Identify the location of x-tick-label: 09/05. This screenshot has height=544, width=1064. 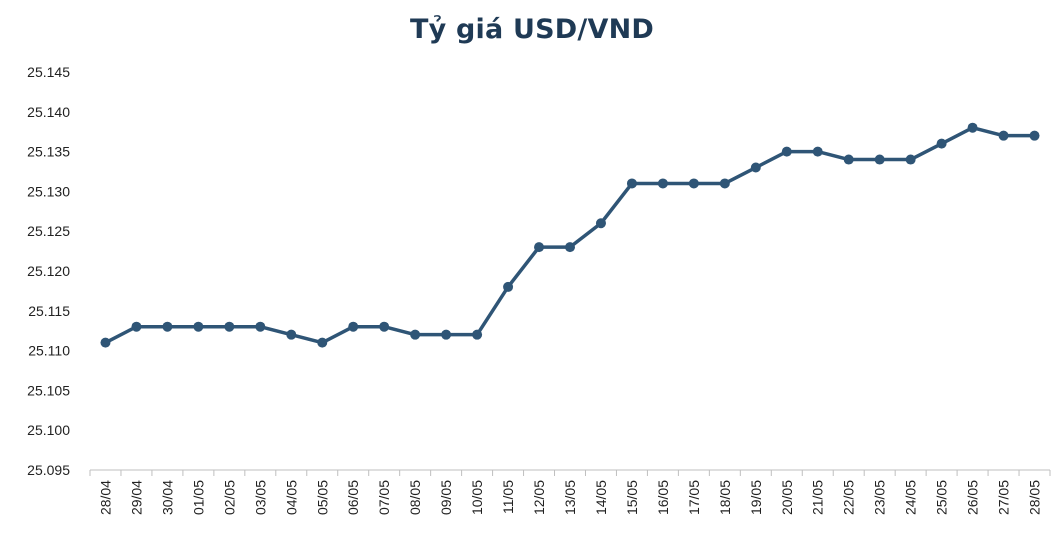
(446, 497).